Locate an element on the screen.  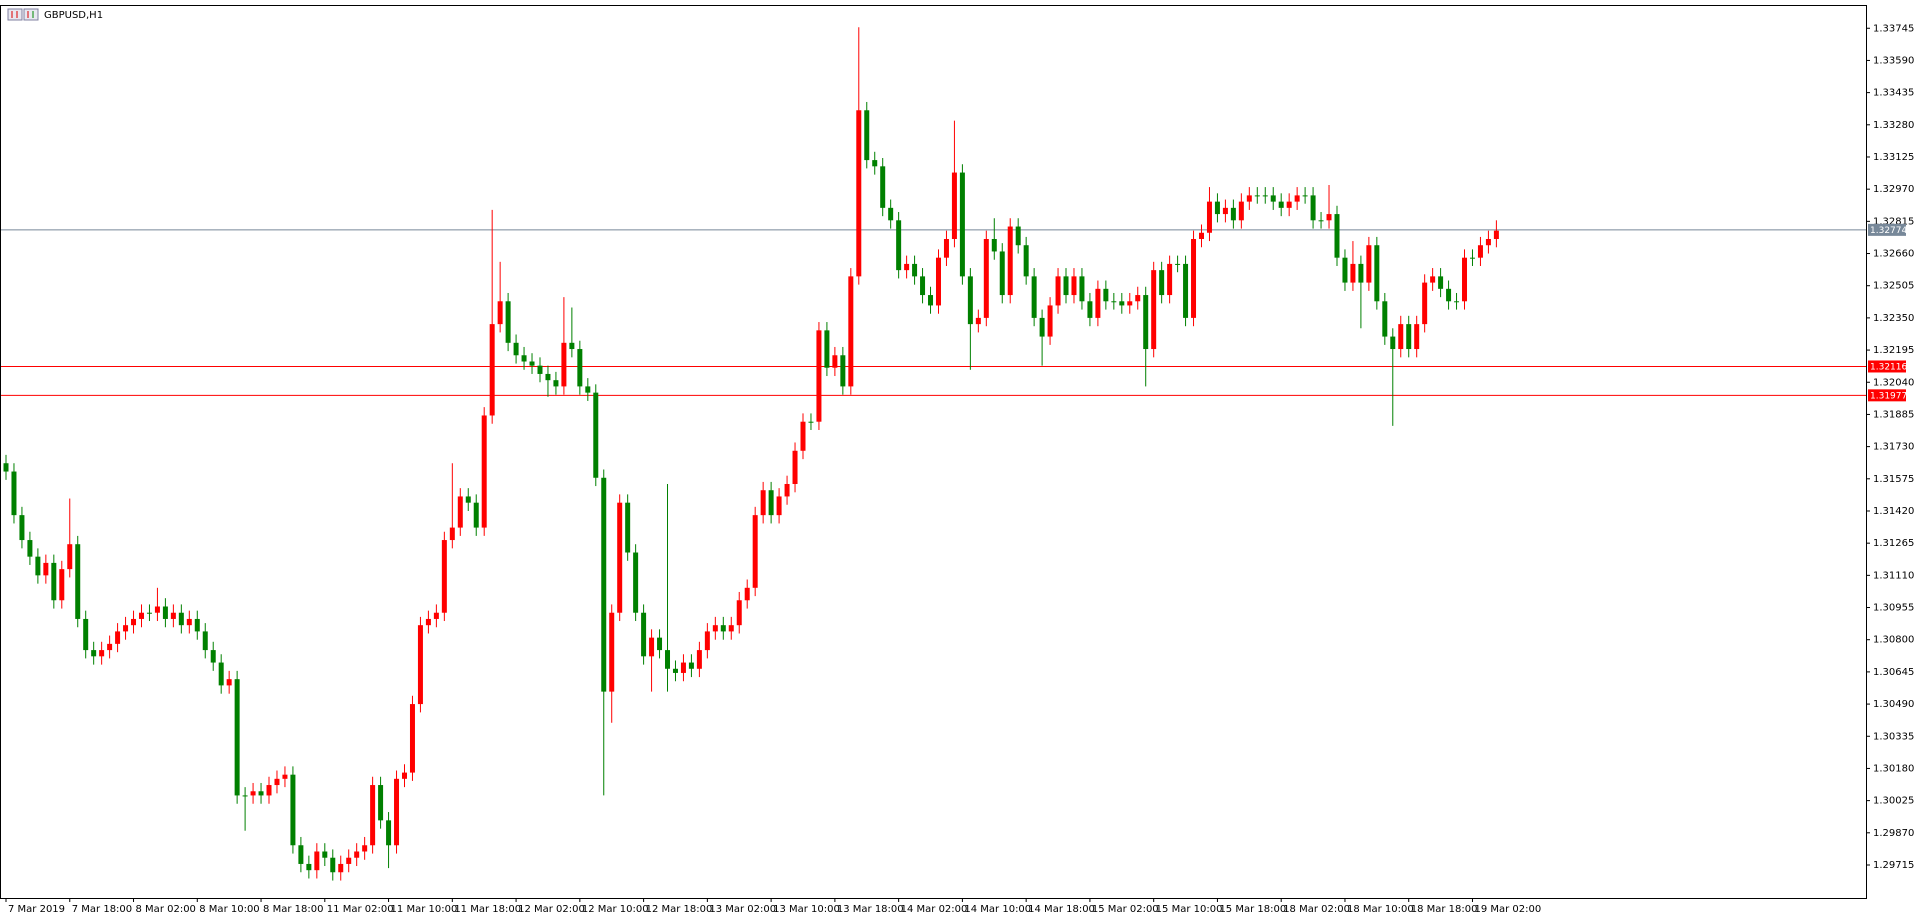
price-tag-label: 1.32774 is located at coordinates (1888, 231).